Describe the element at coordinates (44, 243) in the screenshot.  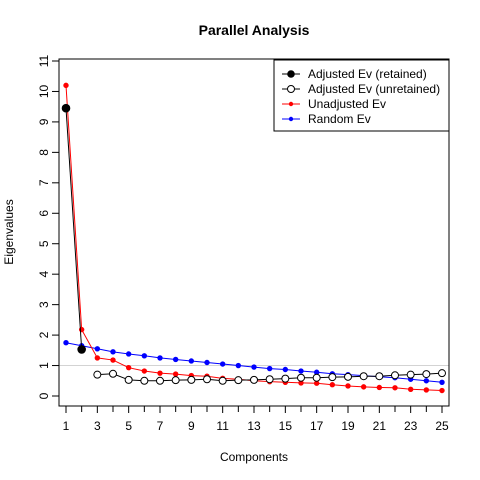
I see `y-tick-label: 5` at that location.